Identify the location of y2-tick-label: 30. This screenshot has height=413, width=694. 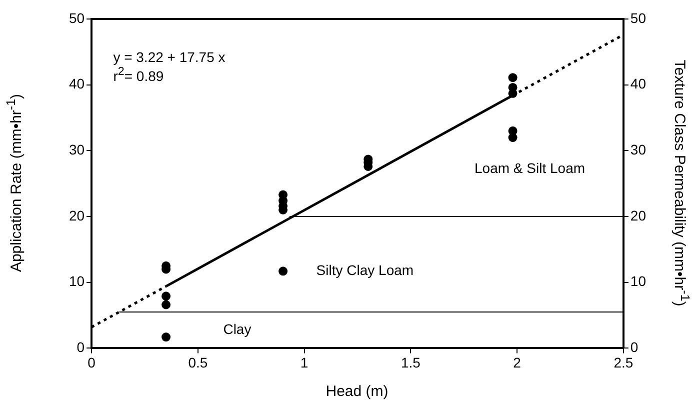
(638, 150).